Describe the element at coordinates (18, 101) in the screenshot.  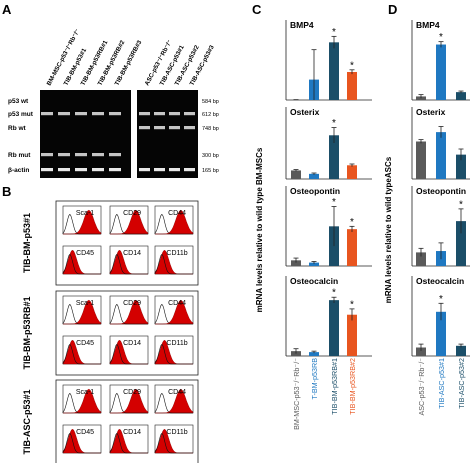
I see `gel-row-label: p53 wt` at that location.